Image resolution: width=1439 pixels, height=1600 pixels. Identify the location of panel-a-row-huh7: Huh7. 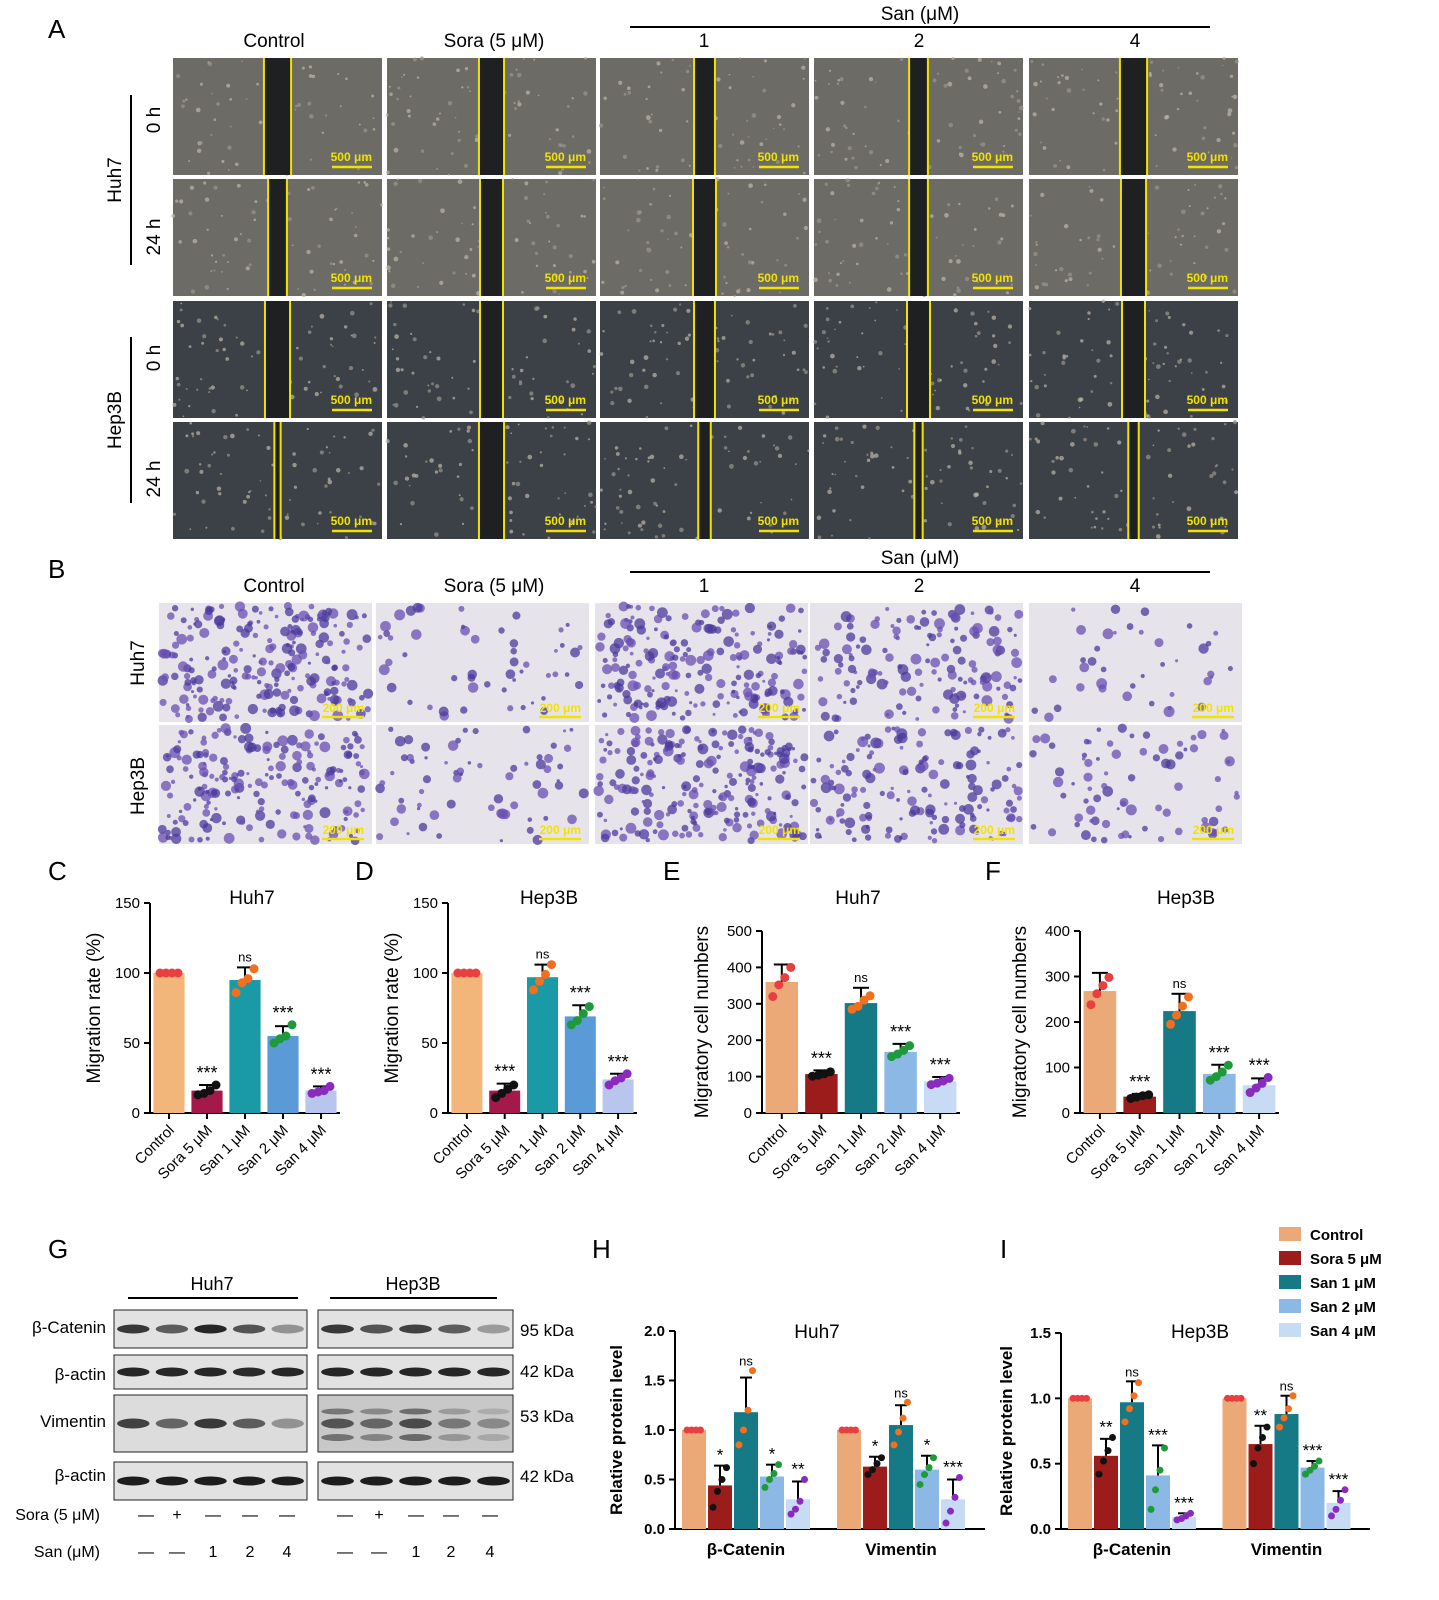
(115, 179).